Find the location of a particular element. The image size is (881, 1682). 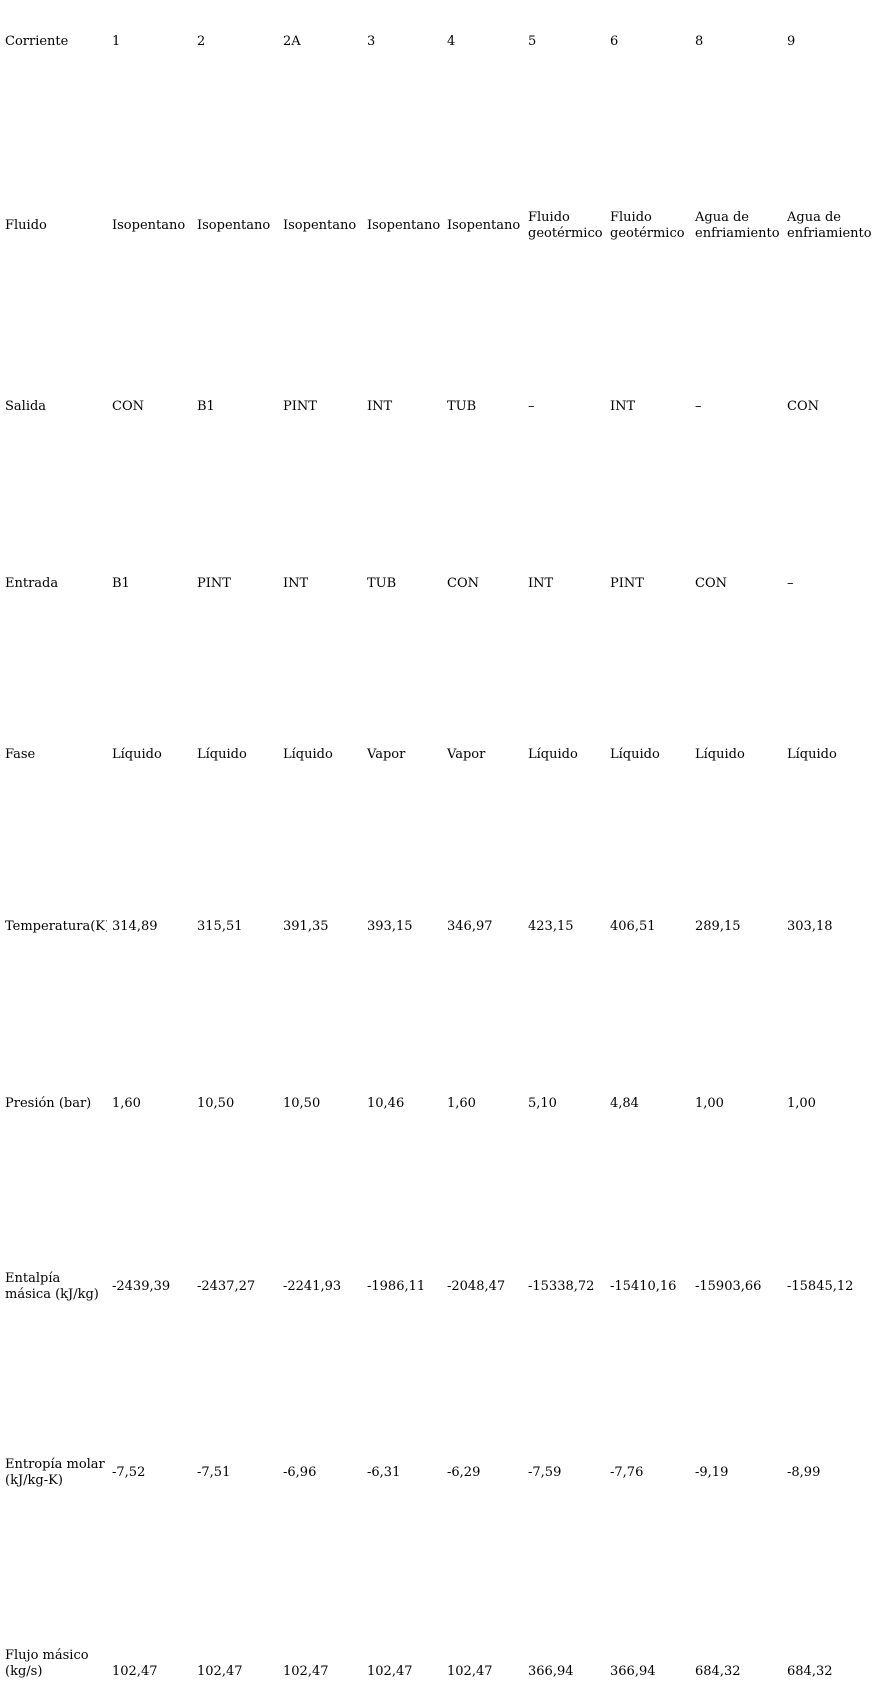

cell-value: 5 is located at coordinates (532, 41).